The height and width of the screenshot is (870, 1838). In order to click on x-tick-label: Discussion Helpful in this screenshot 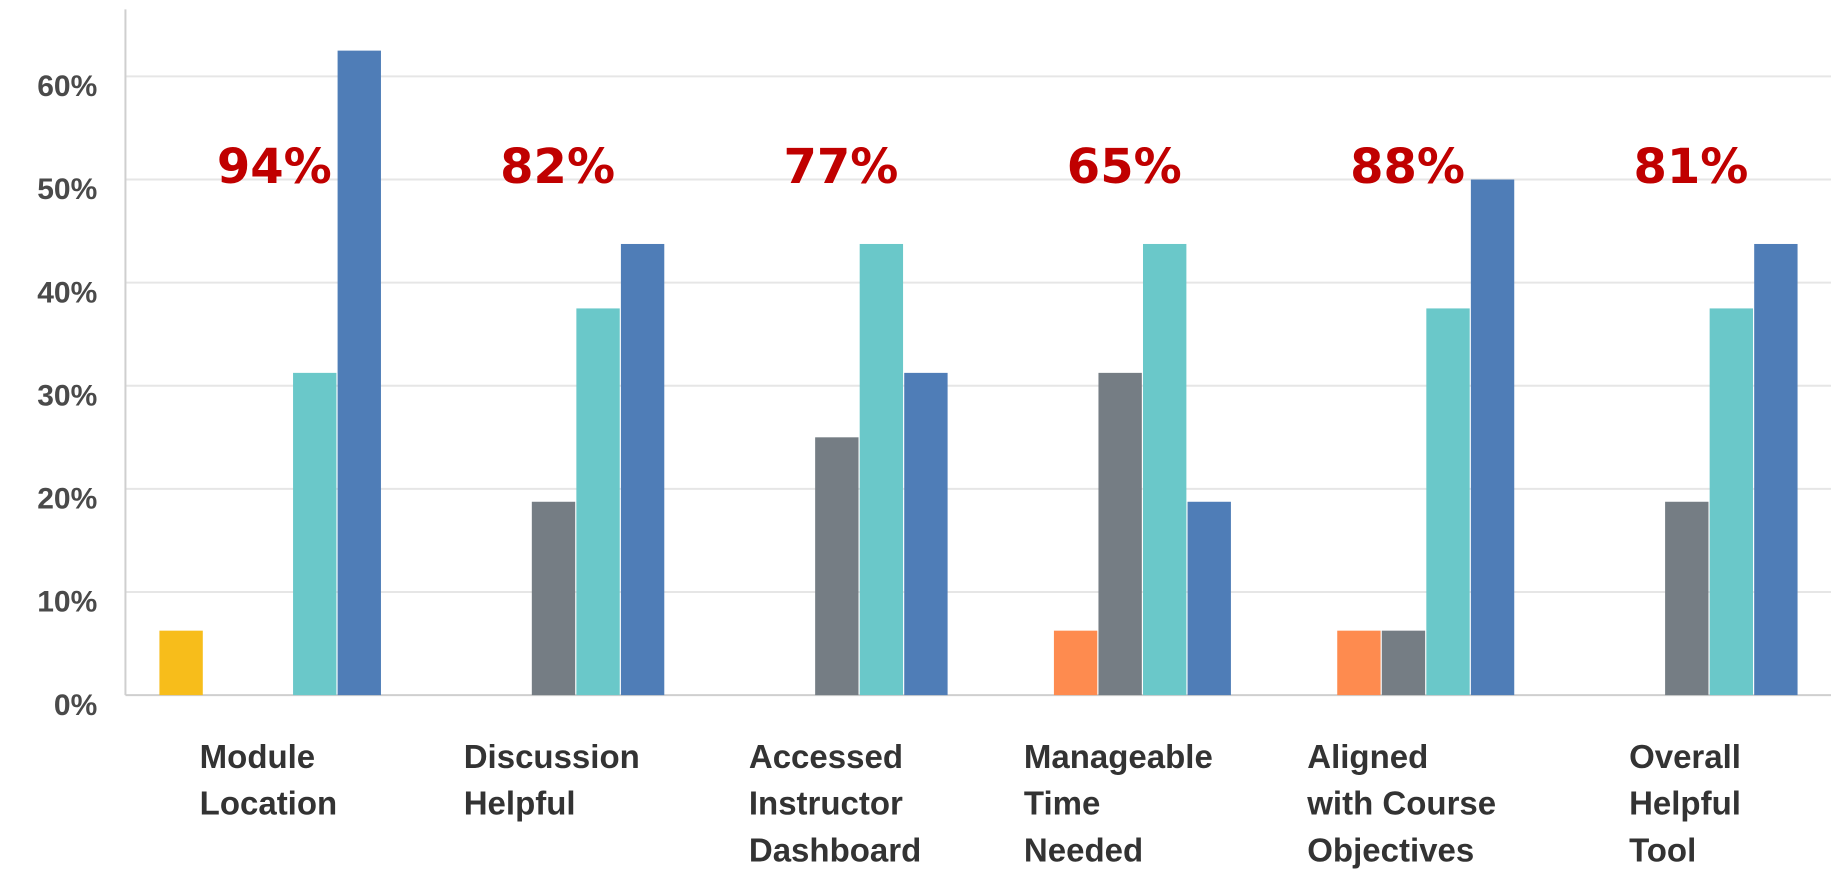, I will do `click(552, 780)`.